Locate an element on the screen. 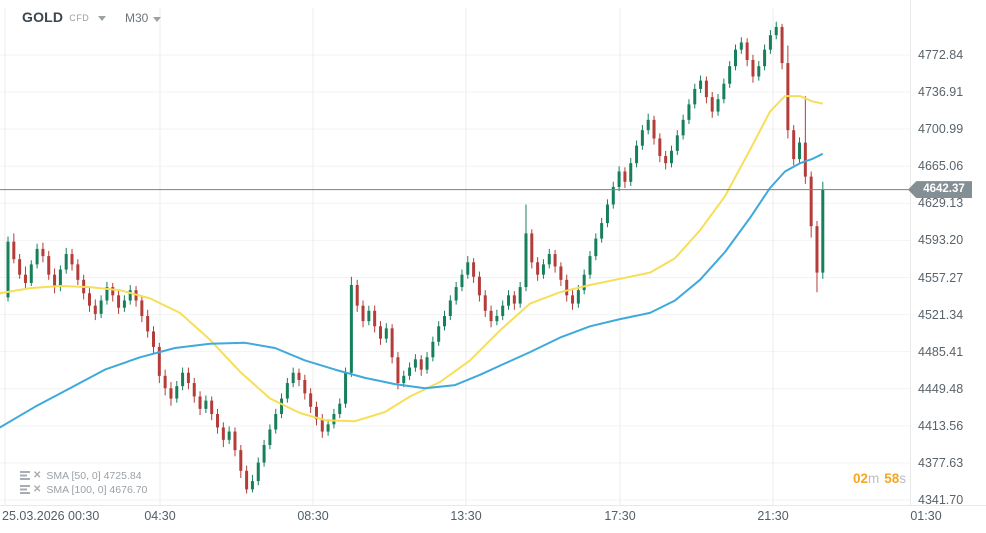  candle-countdown-timer: 02m 58s is located at coordinates (879, 478).